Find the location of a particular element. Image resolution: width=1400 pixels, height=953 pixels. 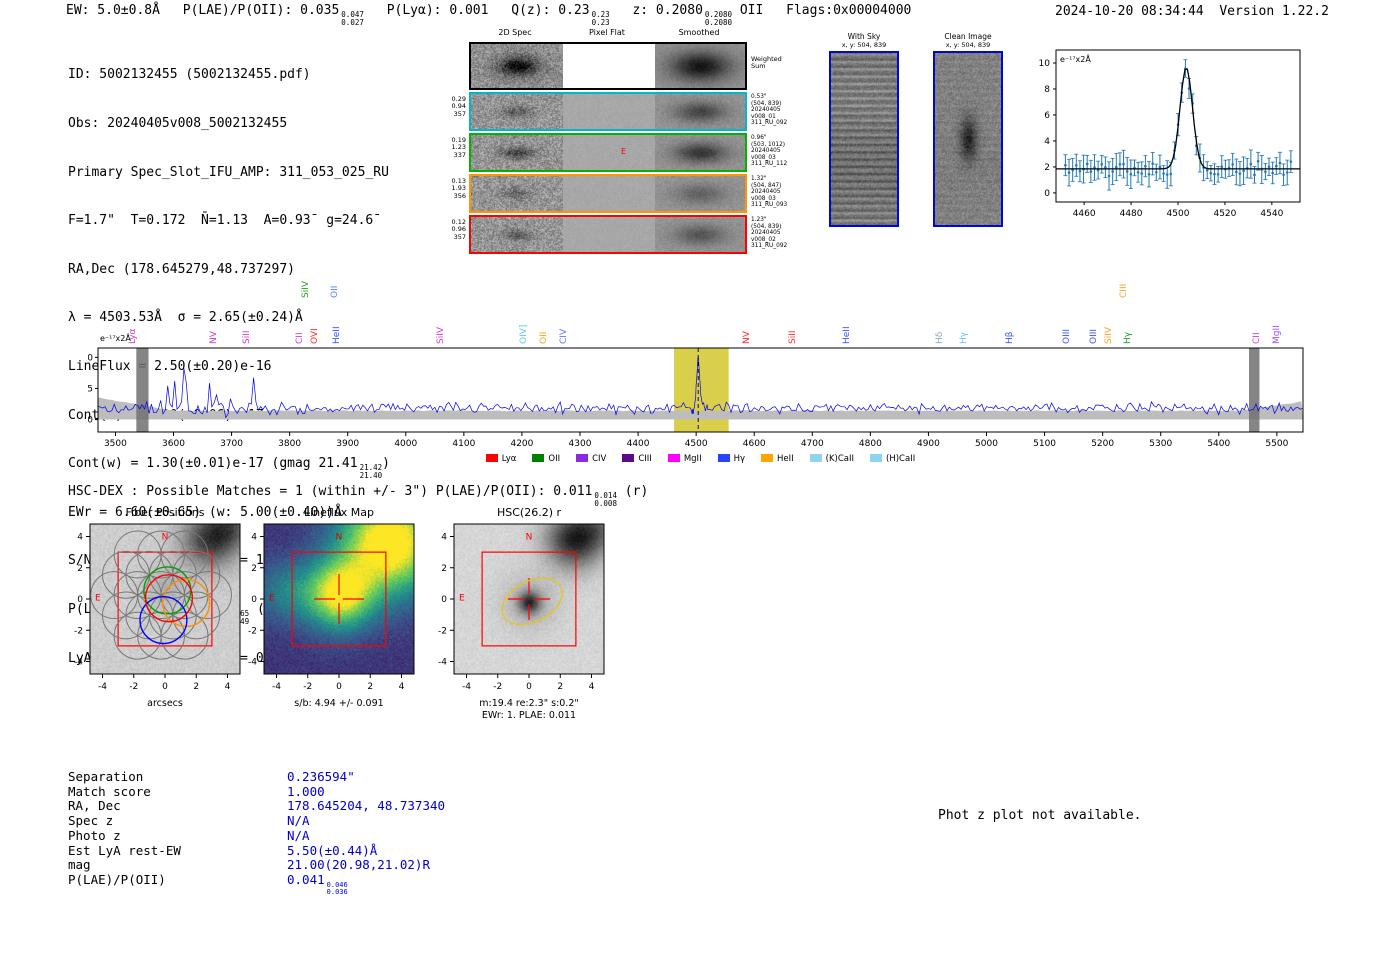

svg-text: 4540 is located at coordinates (1271, 214).